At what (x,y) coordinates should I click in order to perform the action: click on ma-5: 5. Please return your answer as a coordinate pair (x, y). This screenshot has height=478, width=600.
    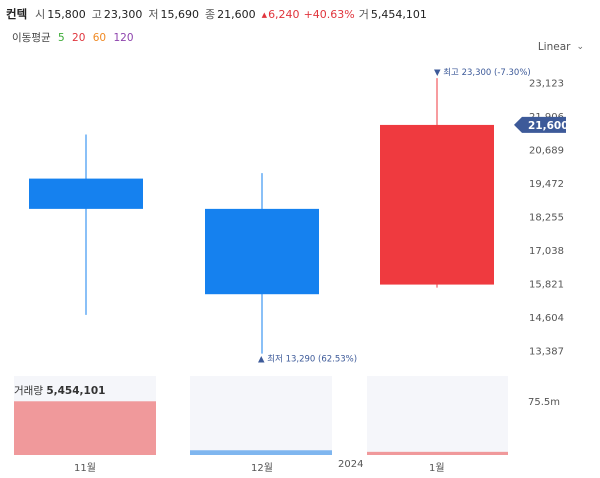
    Looking at the image, I should click on (61, 38).